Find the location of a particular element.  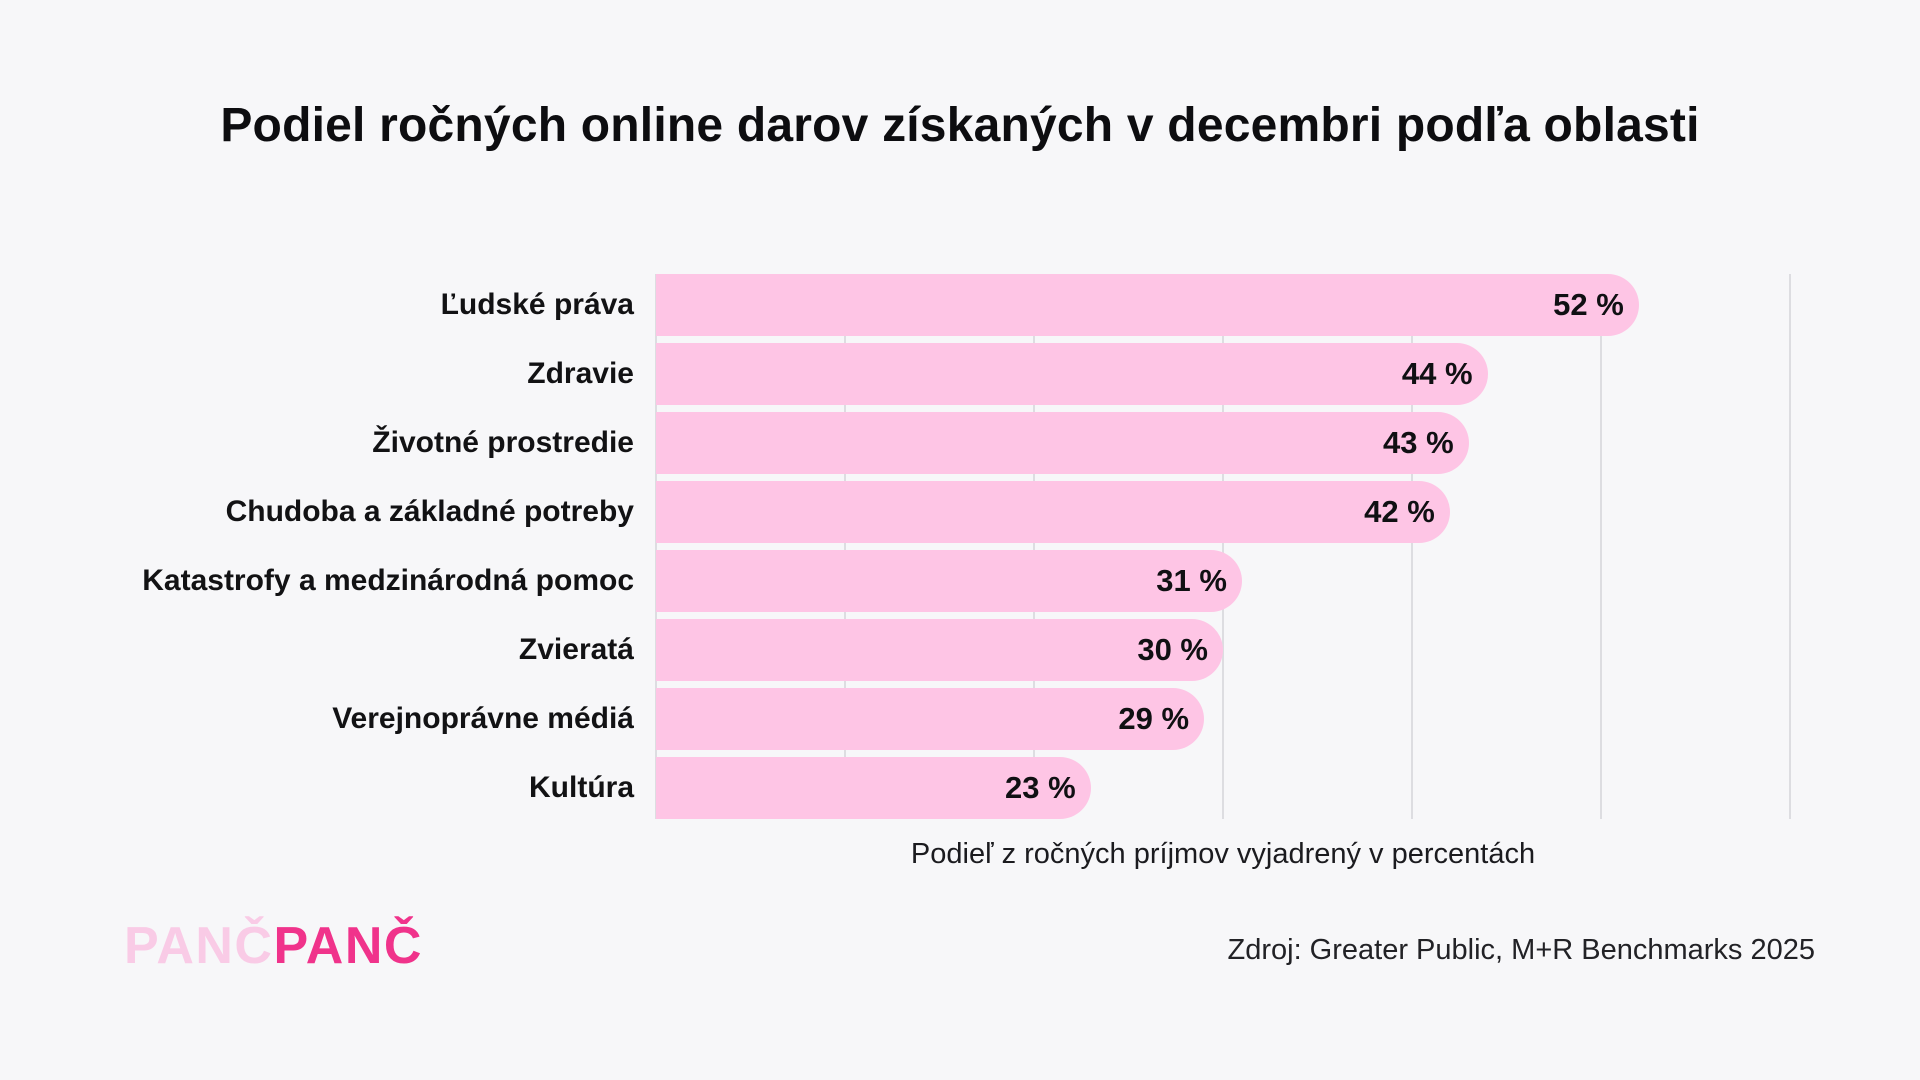

bar: 52 % is located at coordinates (1147, 305).